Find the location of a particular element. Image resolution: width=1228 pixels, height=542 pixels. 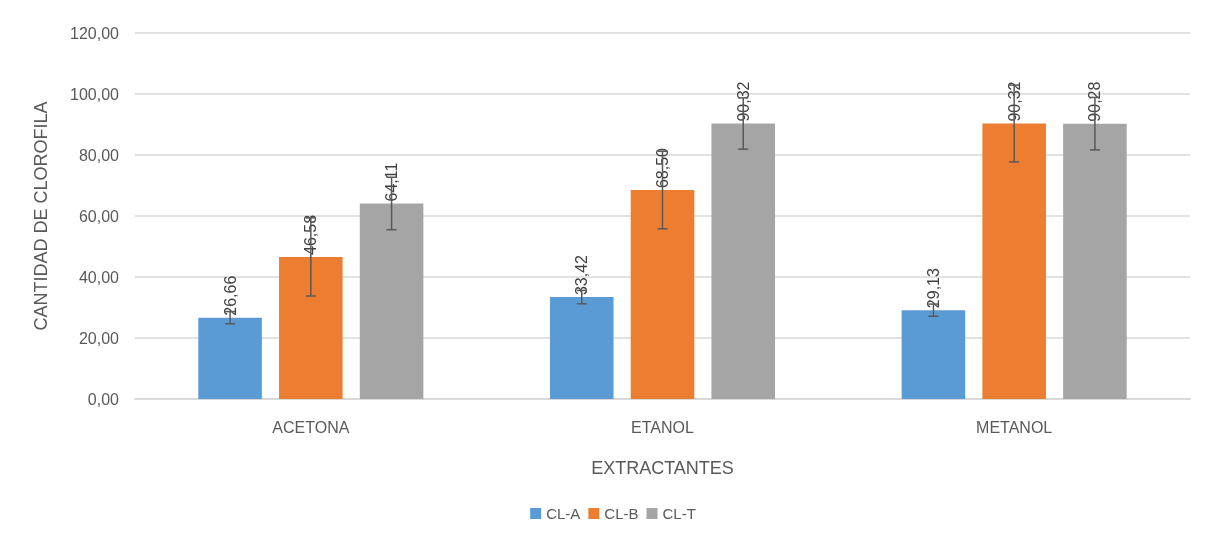

legend-label: CL-B is located at coordinates (621, 513).